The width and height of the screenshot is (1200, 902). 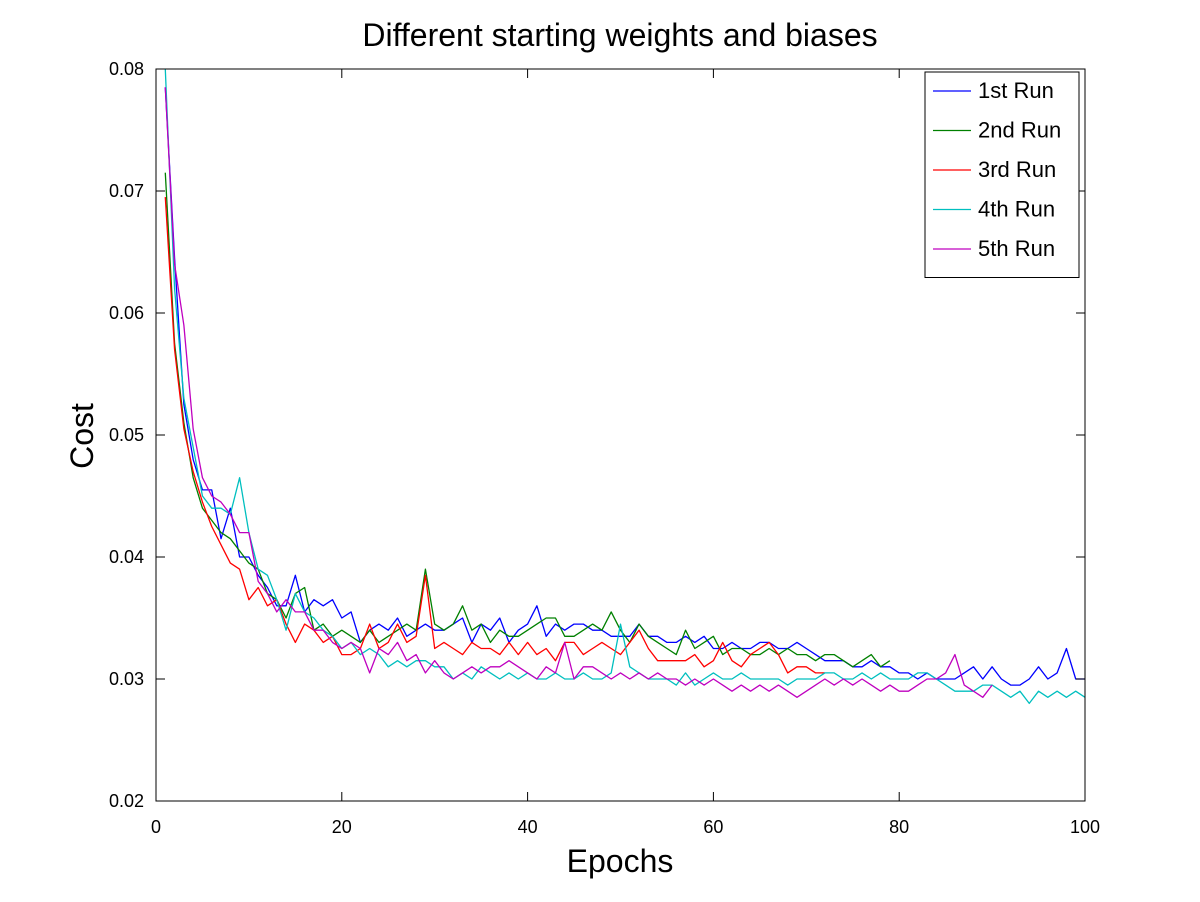 What do you see at coordinates (713, 827) in the screenshot?
I see `x-tick-label: 60` at bounding box center [713, 827].